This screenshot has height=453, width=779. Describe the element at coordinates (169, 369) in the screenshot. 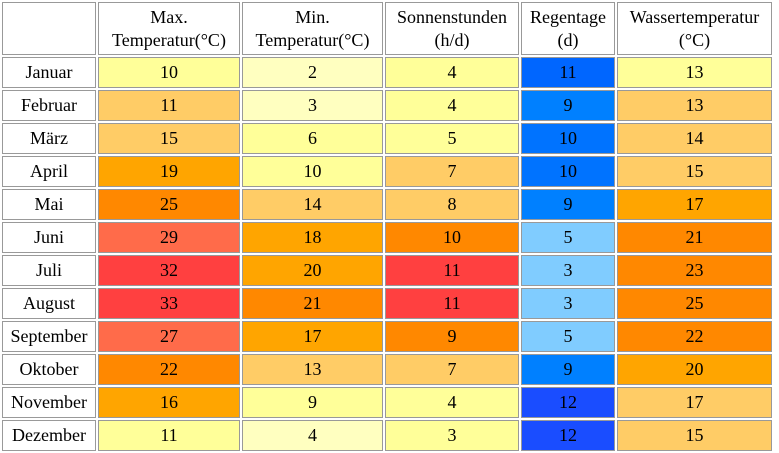

I see `cell-max-temperature: 22` at that location.